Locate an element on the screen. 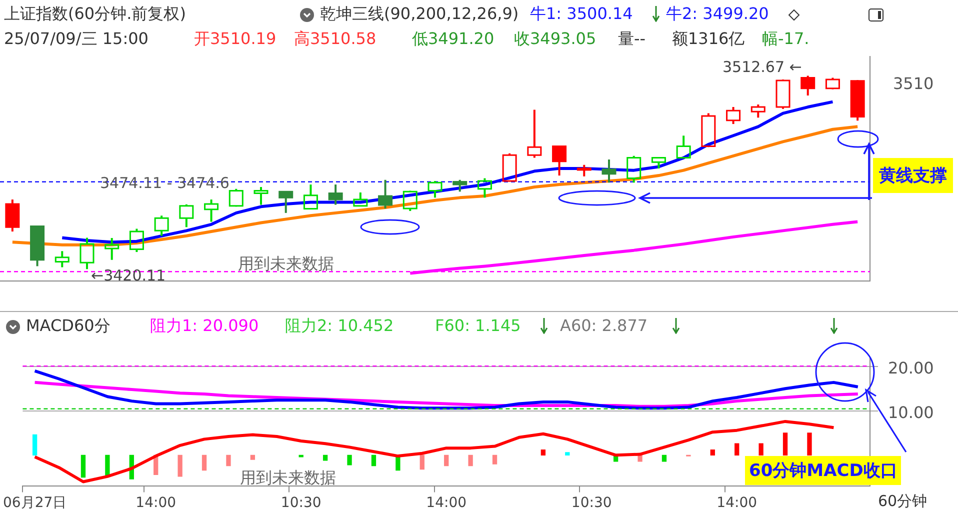  text: 量-- is located at coordinates (632, 39).